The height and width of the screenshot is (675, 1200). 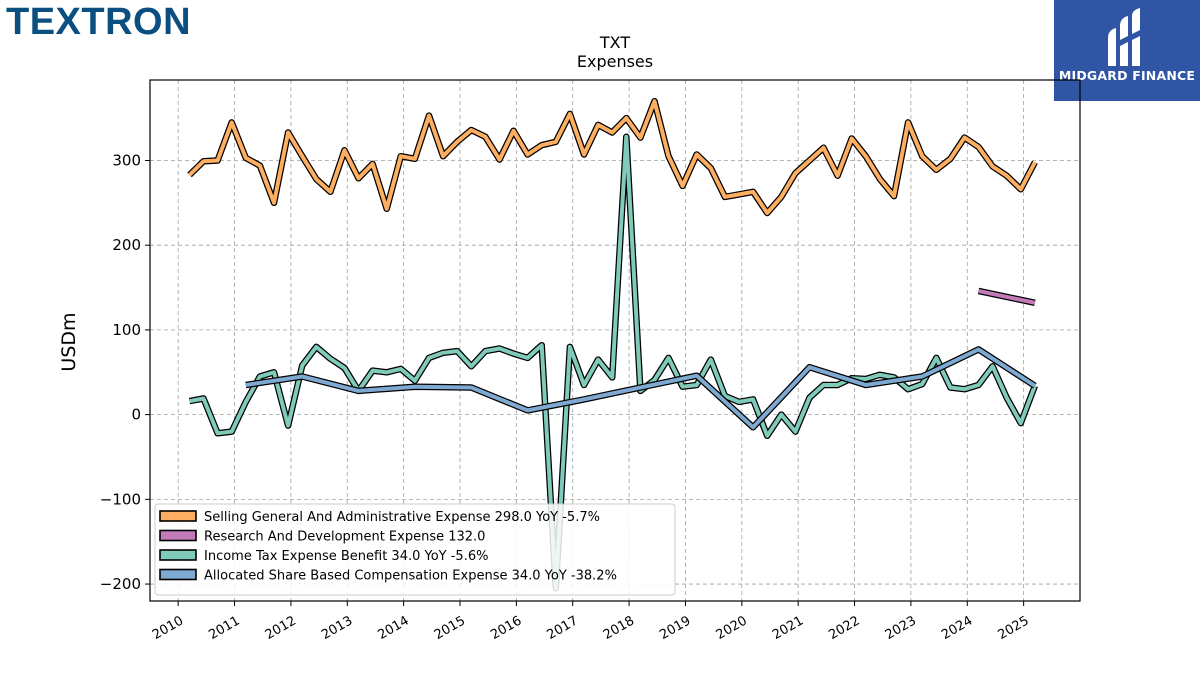 What do you see at coordinates (120, 584) in the screenshot?
I see `y-tick-label: −200` at bounding box center [120, 584].